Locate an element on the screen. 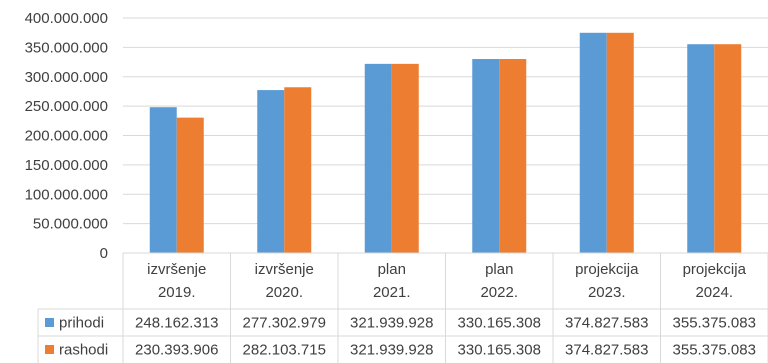  y-tick-label: 100.000.000 is located at coordinates (66, 194).